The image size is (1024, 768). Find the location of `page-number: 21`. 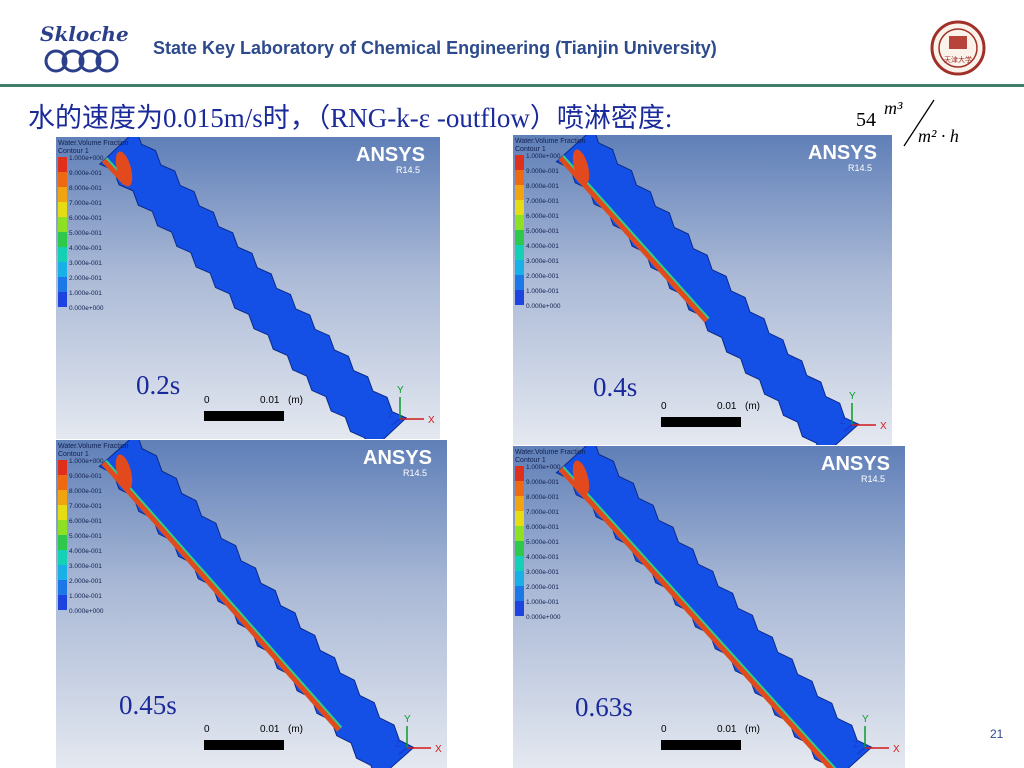

page-number: 21 is located at coordinates (997, 734).